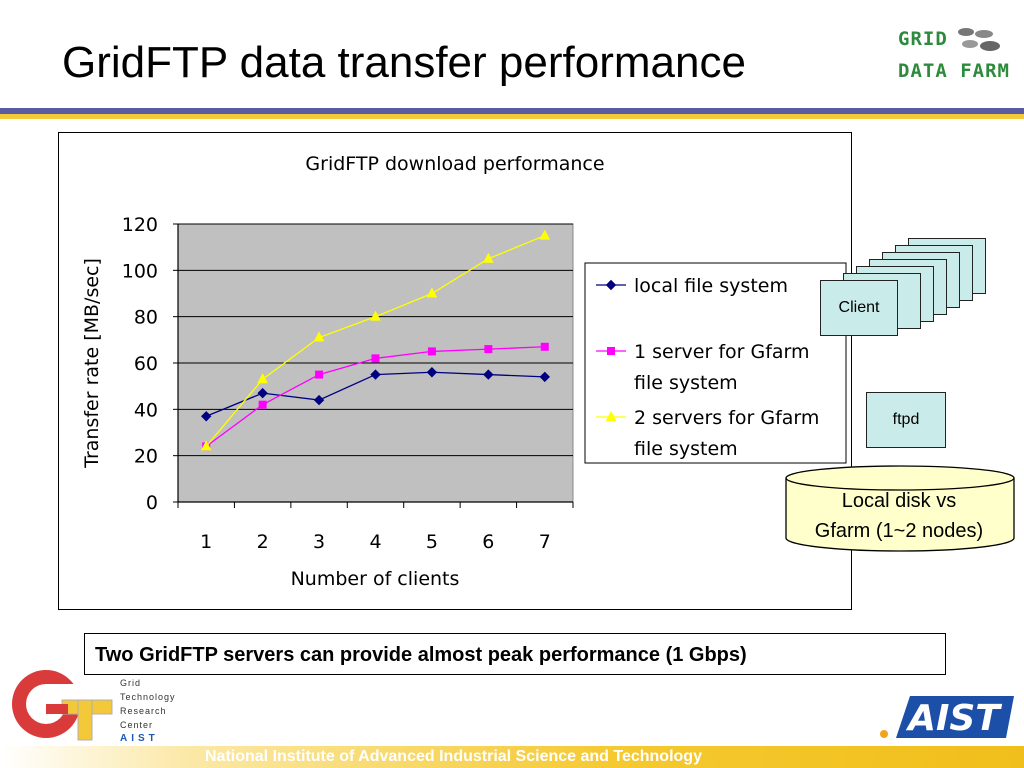 The width and height of the screenshot is (1024, 768). I want to click on legend-label-2: 1 server for Gfarm, so click(722, 352).